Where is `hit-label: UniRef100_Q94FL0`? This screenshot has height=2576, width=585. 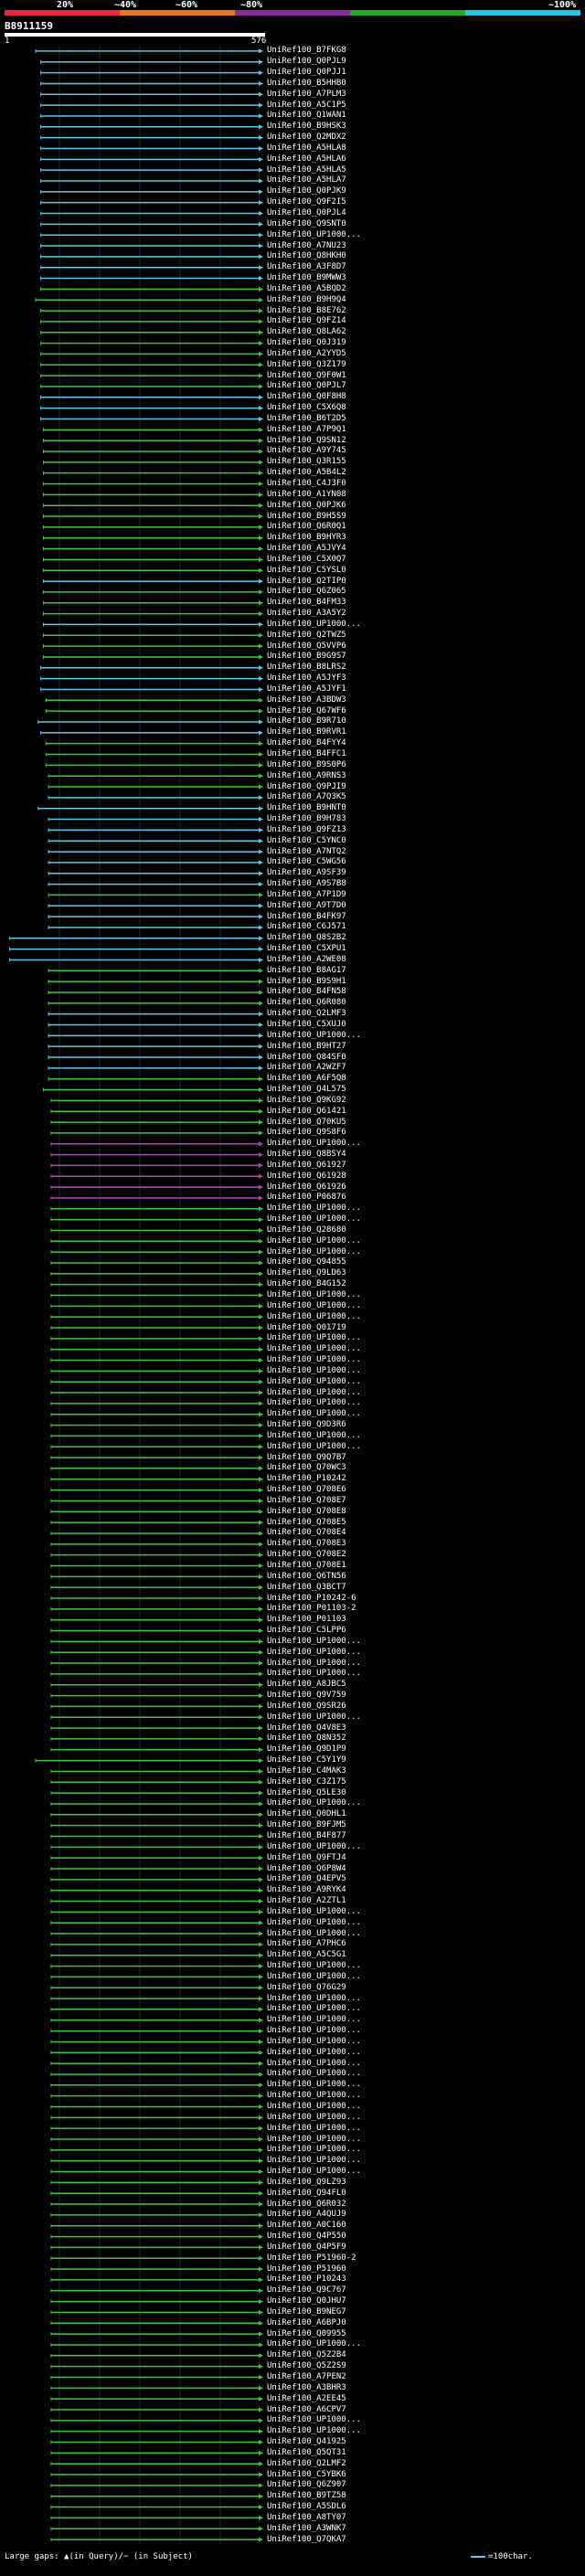
hit-label: UniRef100_Q94FL0 is located at coordinates (307, 2193).